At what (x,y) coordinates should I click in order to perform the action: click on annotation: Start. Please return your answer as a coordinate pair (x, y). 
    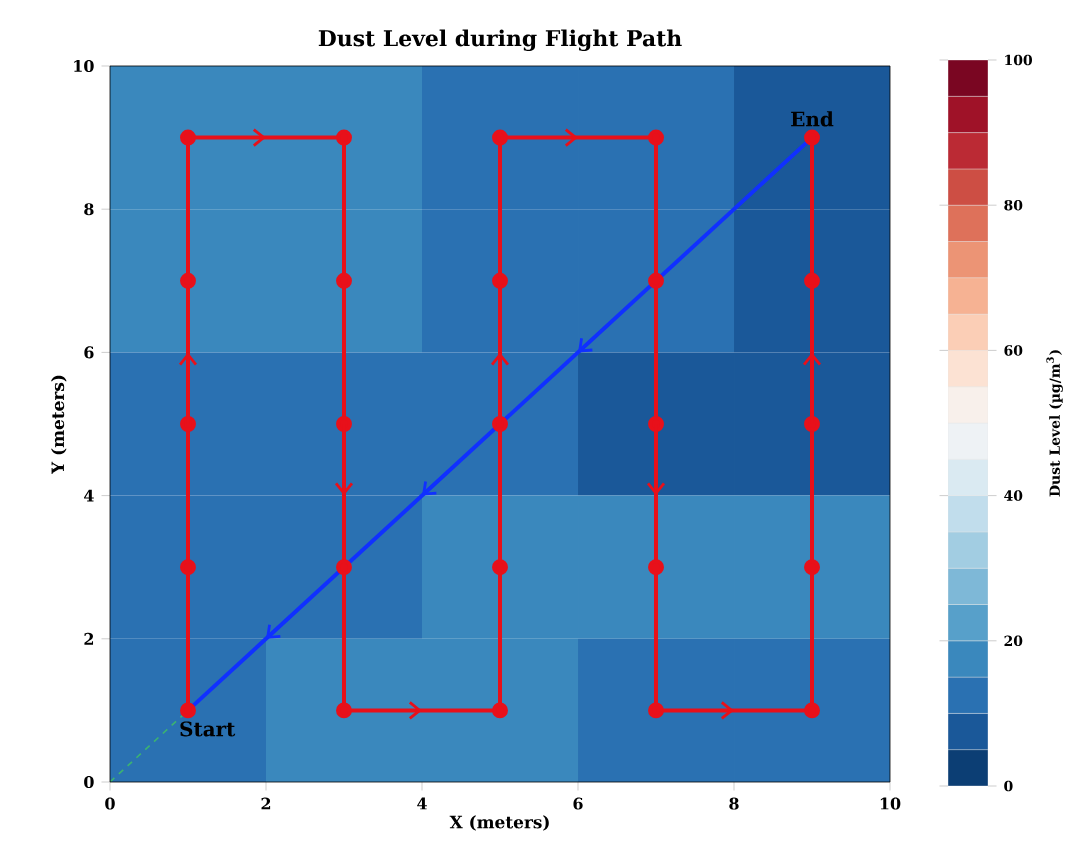
    Looking at the image, I should click on (208, 729).